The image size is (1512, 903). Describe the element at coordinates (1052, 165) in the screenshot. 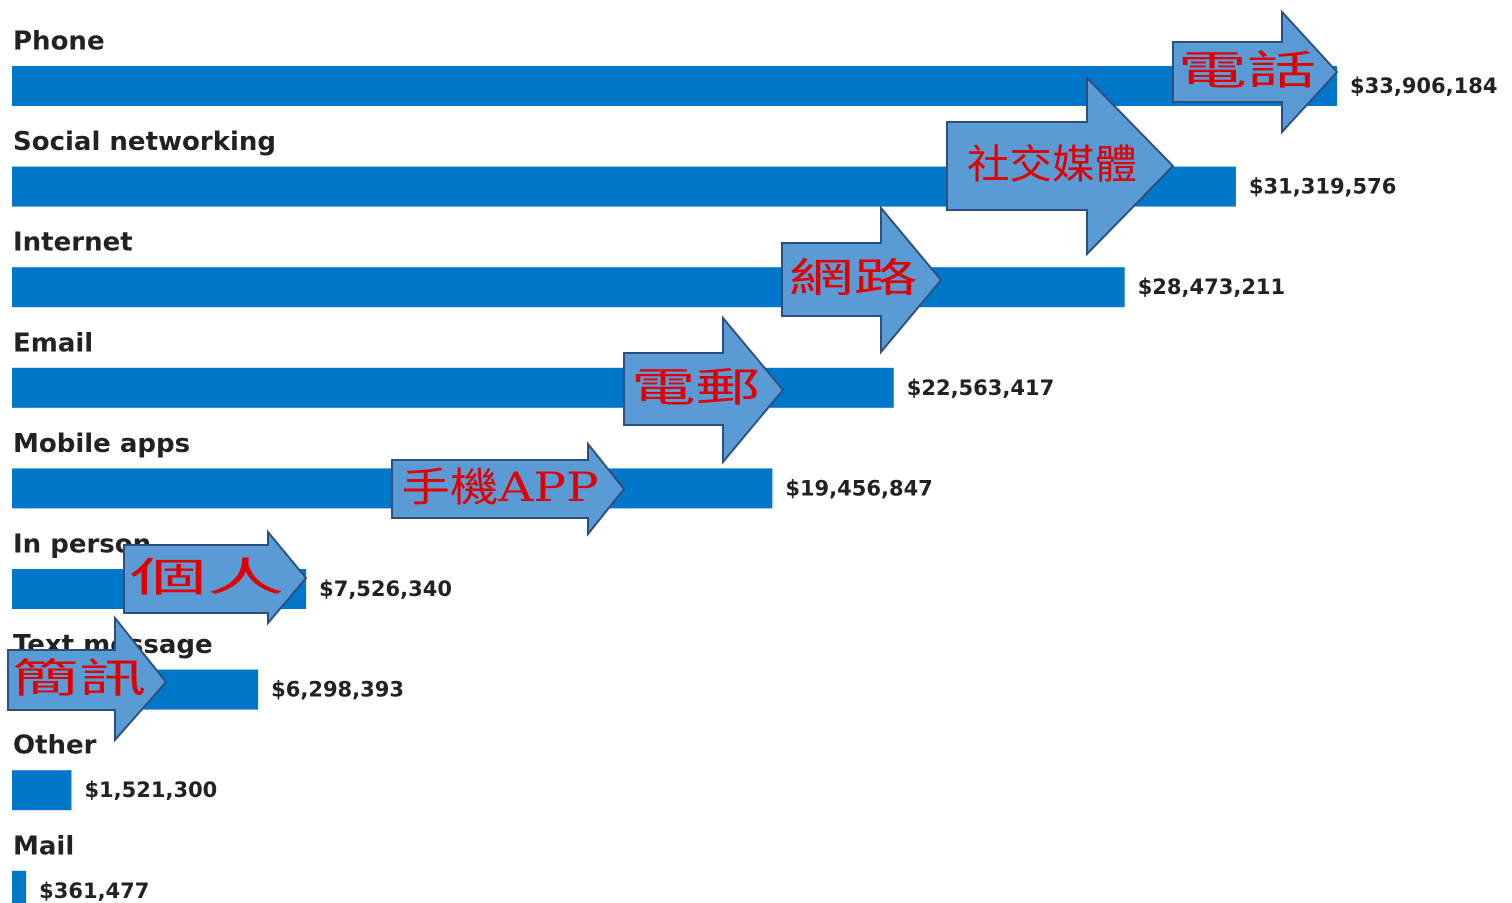

I see `annotation-label: 社交媒體` at that location.